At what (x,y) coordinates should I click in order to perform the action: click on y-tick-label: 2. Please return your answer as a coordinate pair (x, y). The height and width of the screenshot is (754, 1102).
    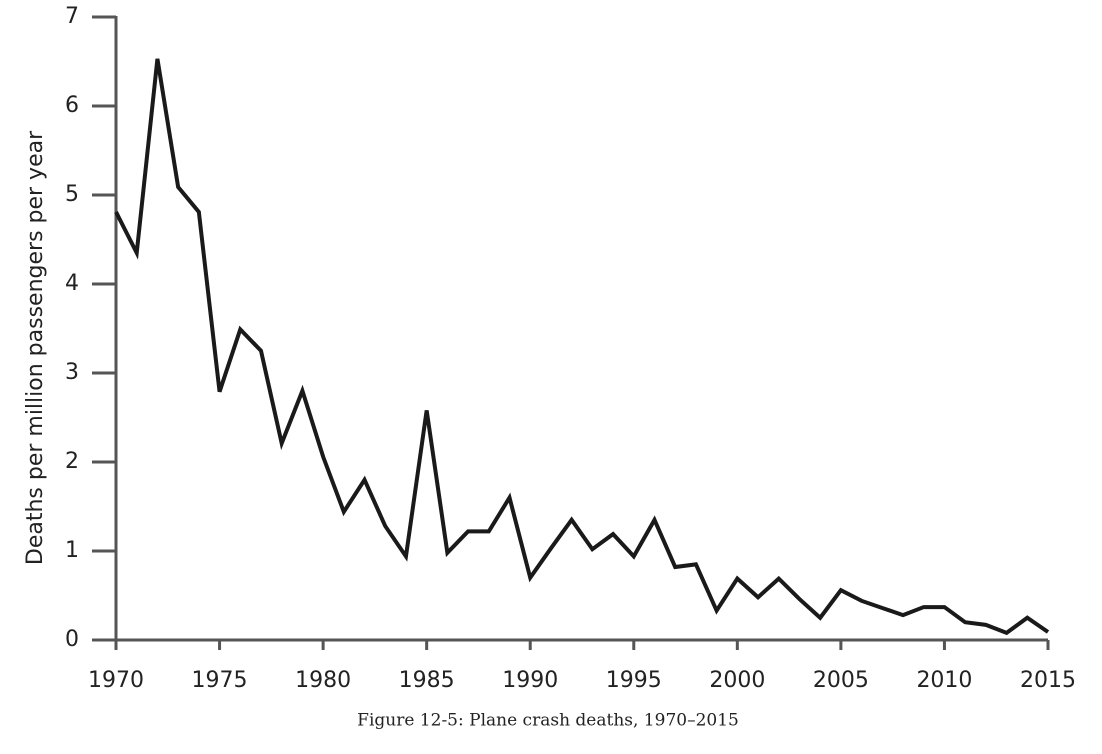
    Looking at the image, I should click on (72, 461).